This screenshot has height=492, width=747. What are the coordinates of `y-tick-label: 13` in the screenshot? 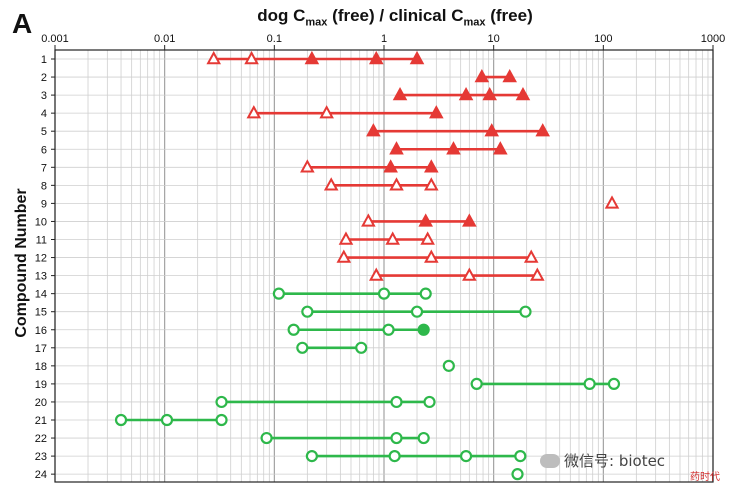 It's located at (41, 277).